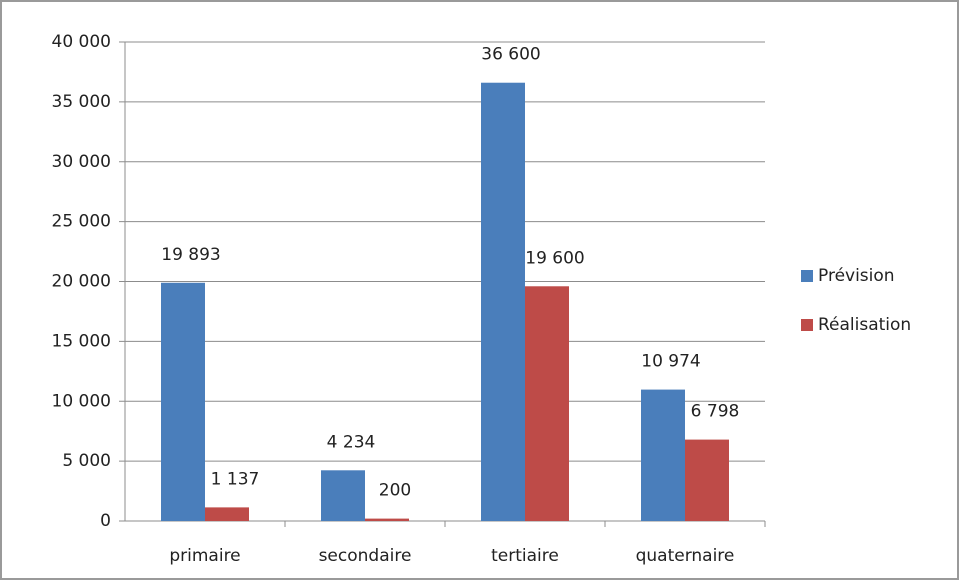  I want to click on value-label: 10 974, so click(670, 362).